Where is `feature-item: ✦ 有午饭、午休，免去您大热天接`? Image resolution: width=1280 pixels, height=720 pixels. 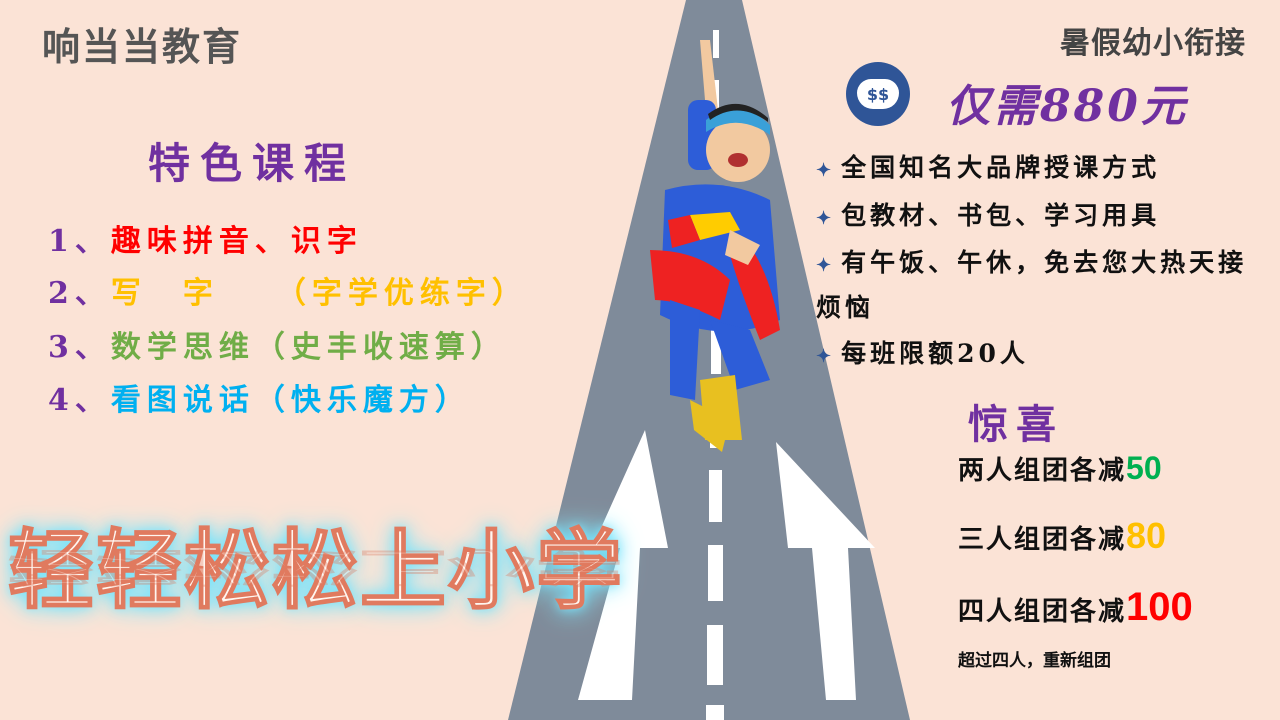 feature-item: ✦ 有午饭、午休，免去您大热天接 is located at coordinates (1031, 261).